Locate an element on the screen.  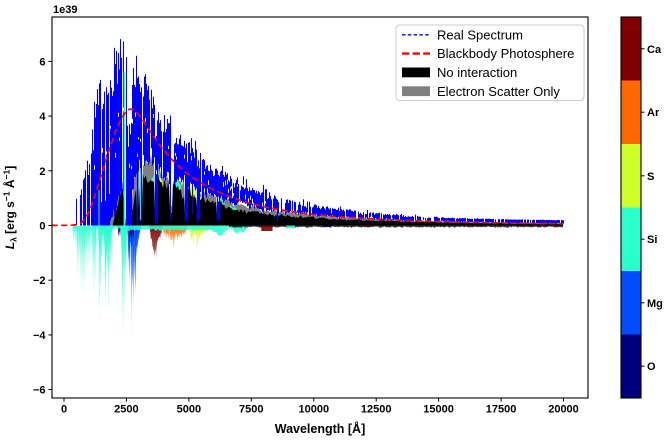
svg-text: Real Spectrum is located at coordinates (480, 34).